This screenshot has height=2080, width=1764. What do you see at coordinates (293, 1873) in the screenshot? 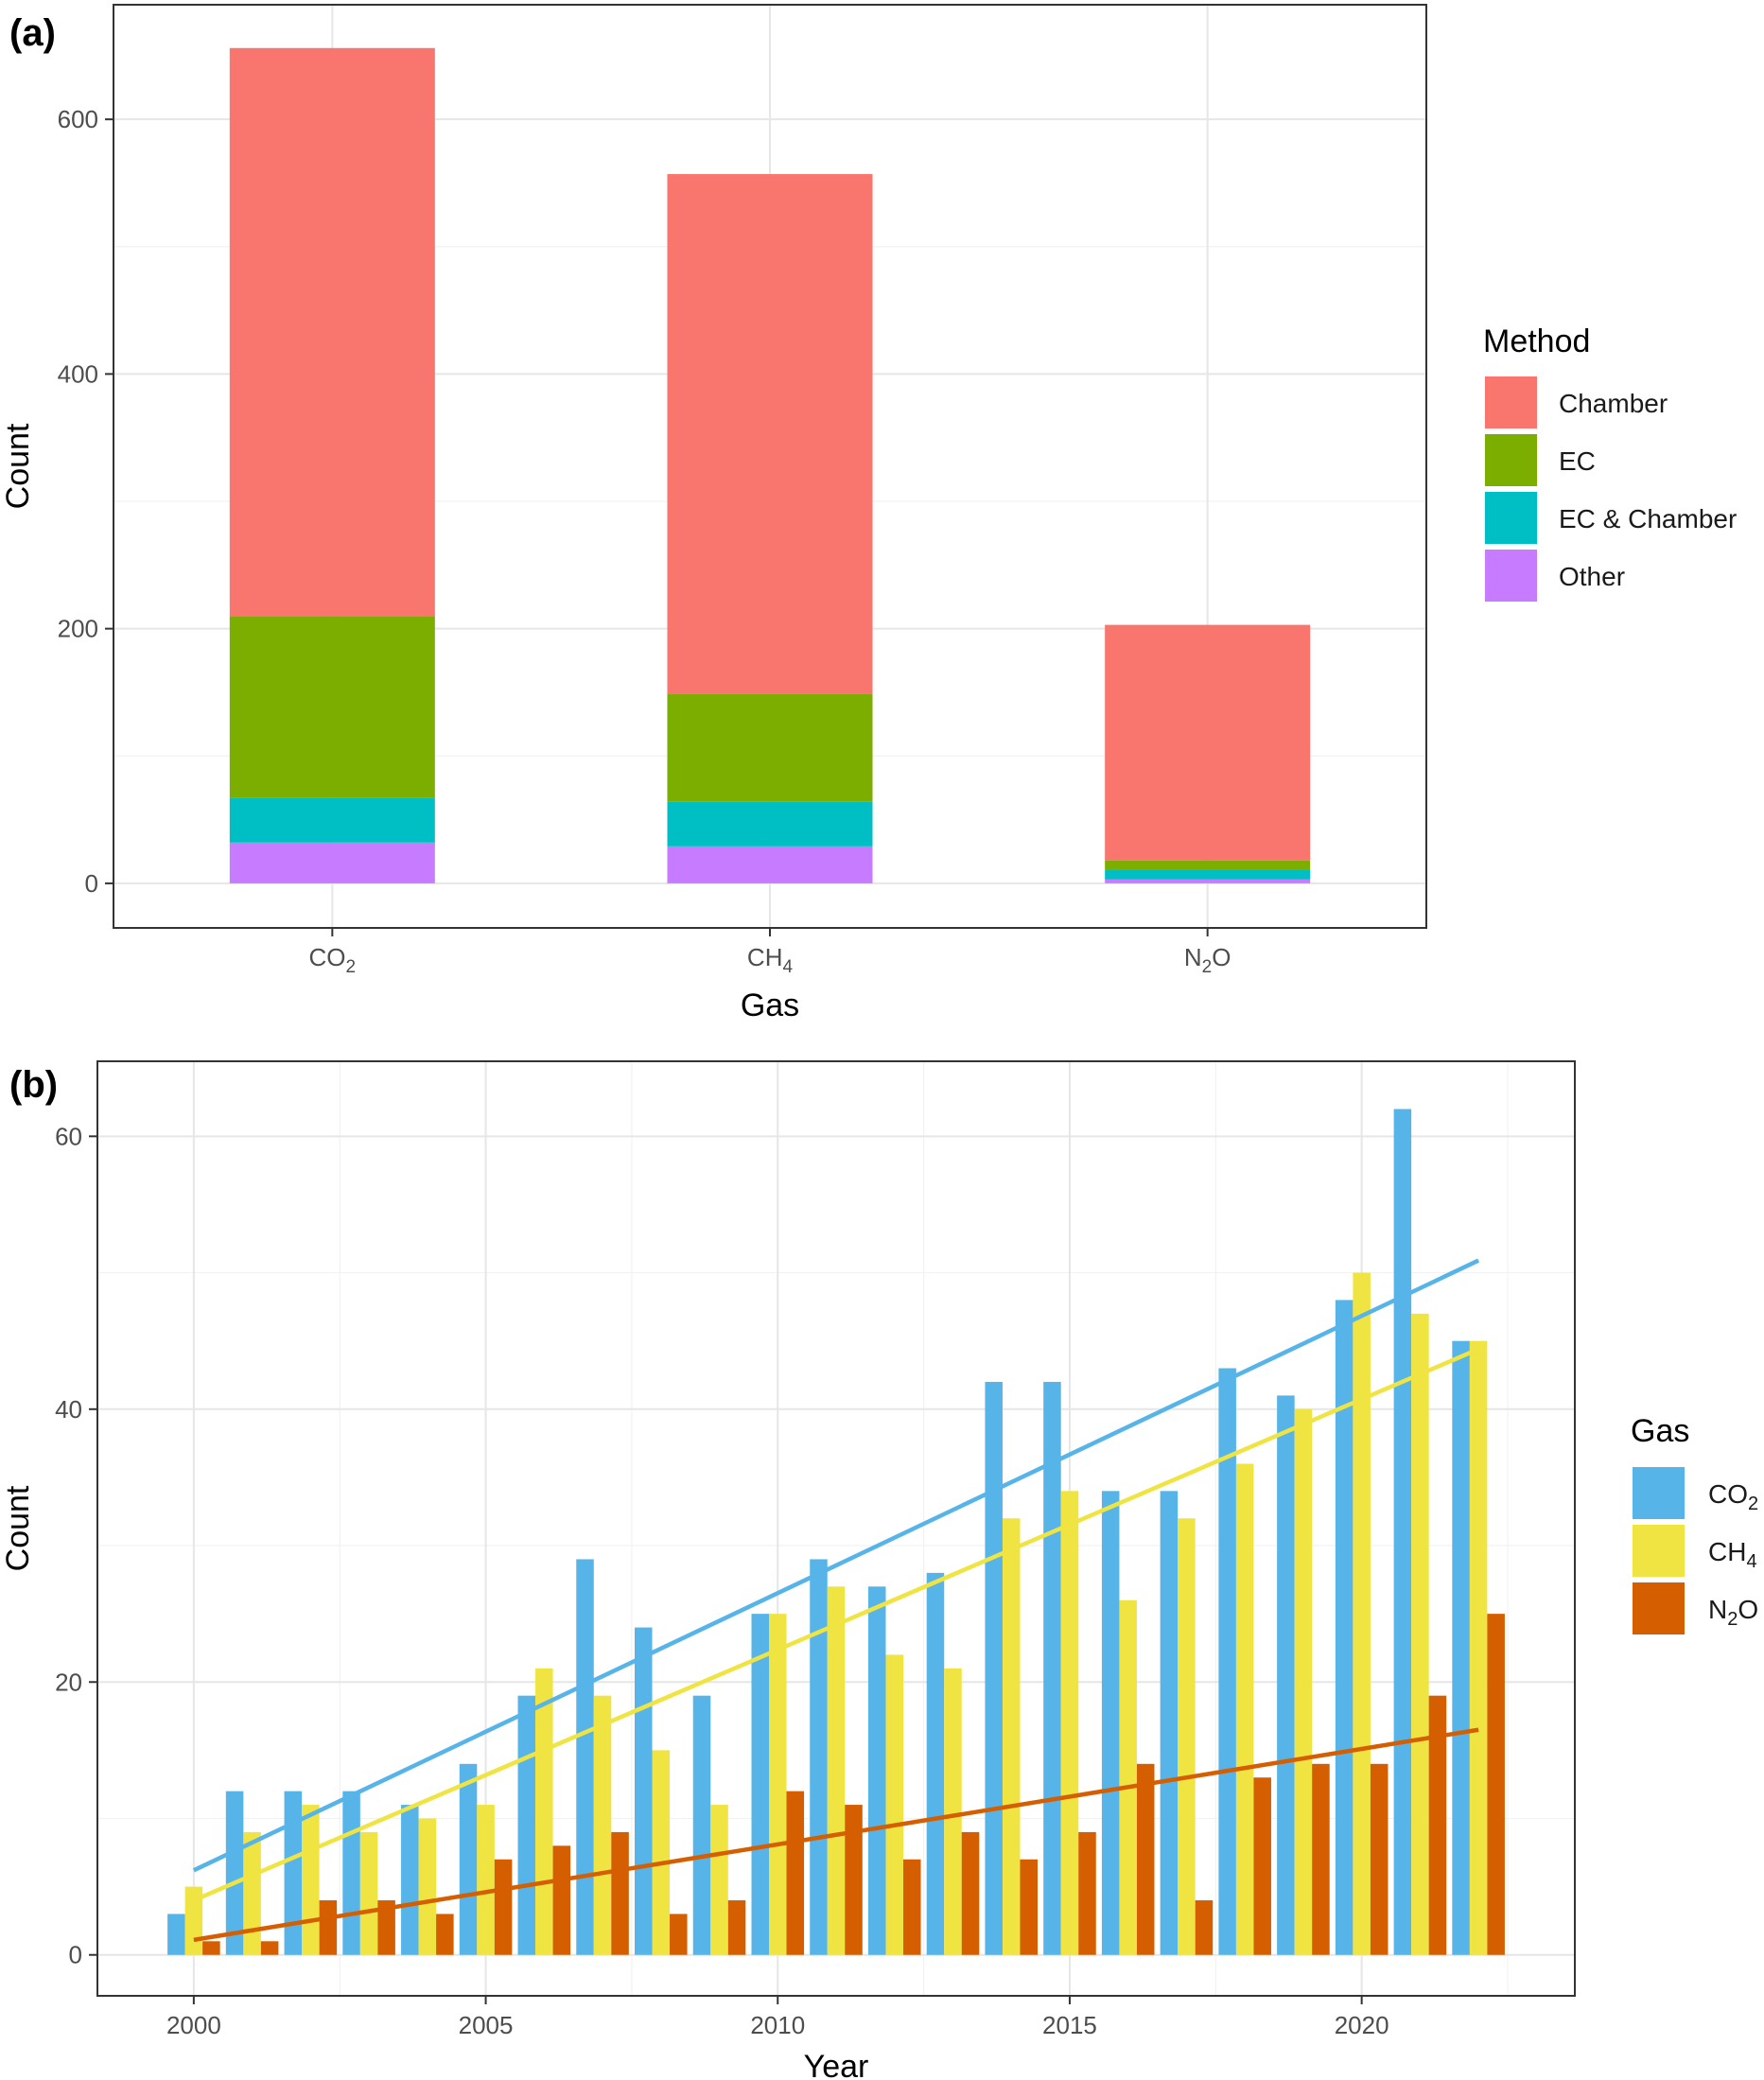
I see `bar-co2-2002` at bounding box center [293, 1873].